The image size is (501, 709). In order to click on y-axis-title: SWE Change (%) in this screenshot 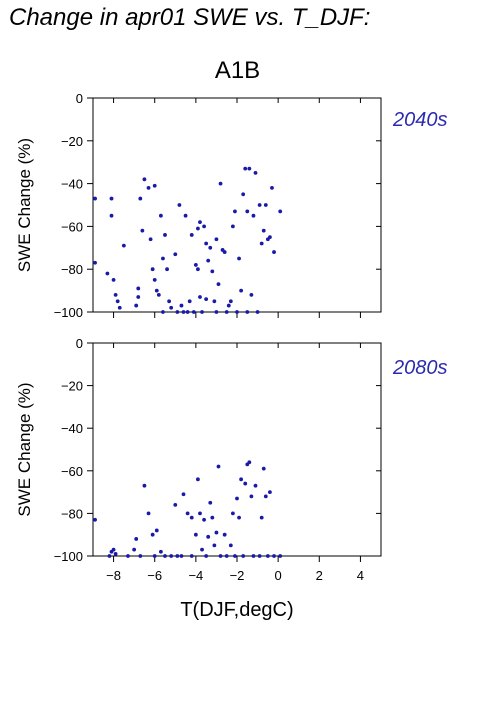, I will do `click(24, 449)`.